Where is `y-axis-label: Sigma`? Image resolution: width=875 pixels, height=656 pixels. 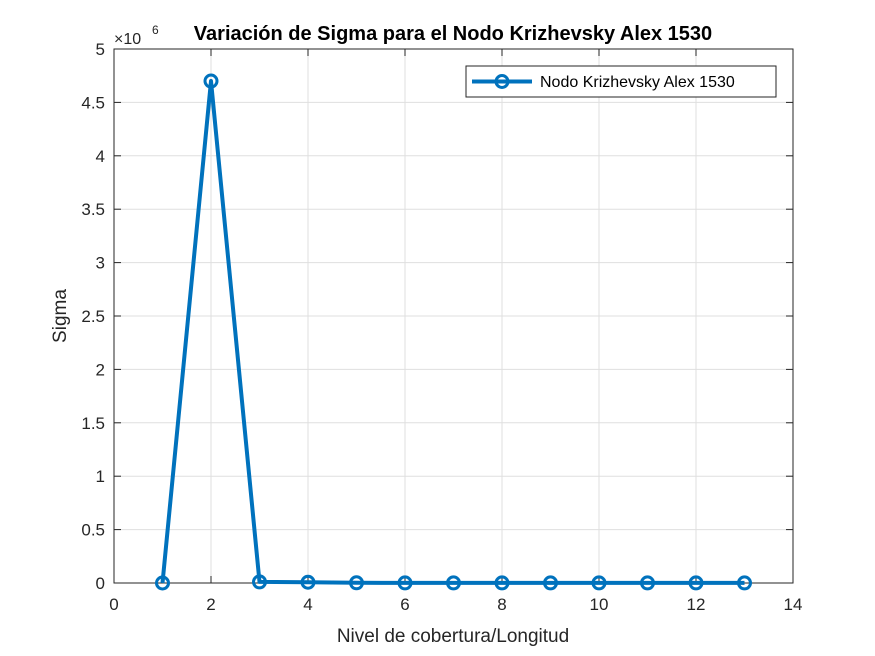 y-axis-label: Sigma is located at coordinates (60, 316).